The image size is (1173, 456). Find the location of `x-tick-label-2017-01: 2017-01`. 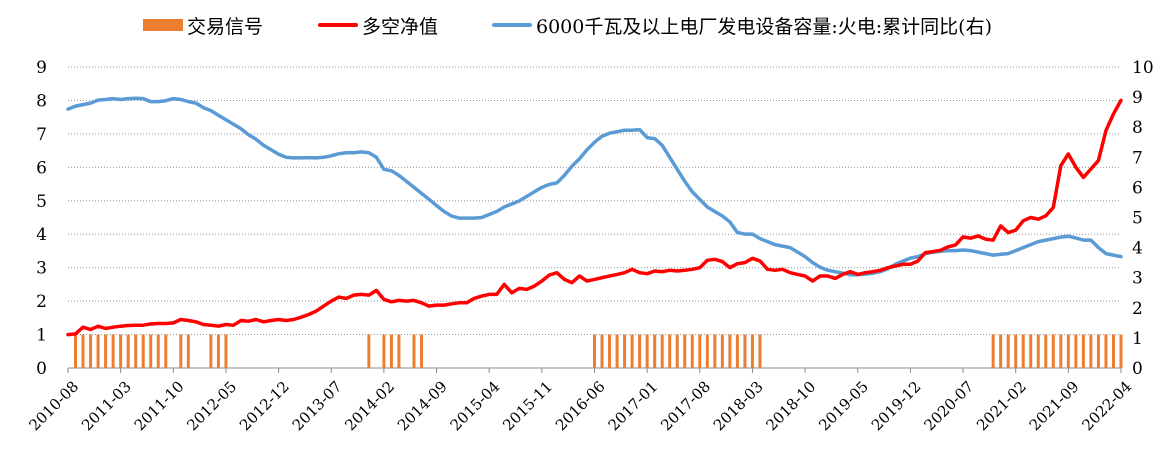

x-tick-label-2017-01: 2017-01 is located at coordinates (633, 406).